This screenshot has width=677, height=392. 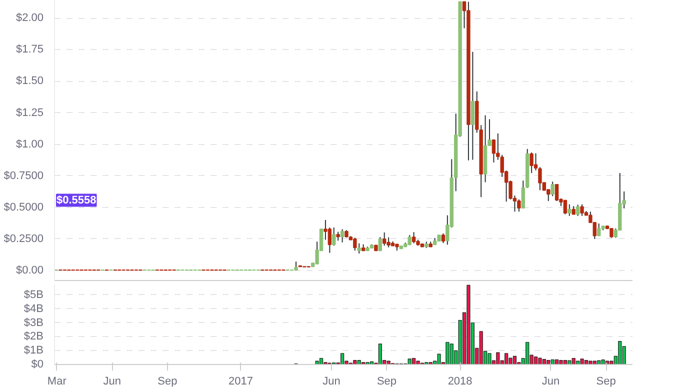 What do you see at coordinates (30, 112) in the screenshot?
I see `y-tick-label: $1.25` at bounding box center [30, 112].